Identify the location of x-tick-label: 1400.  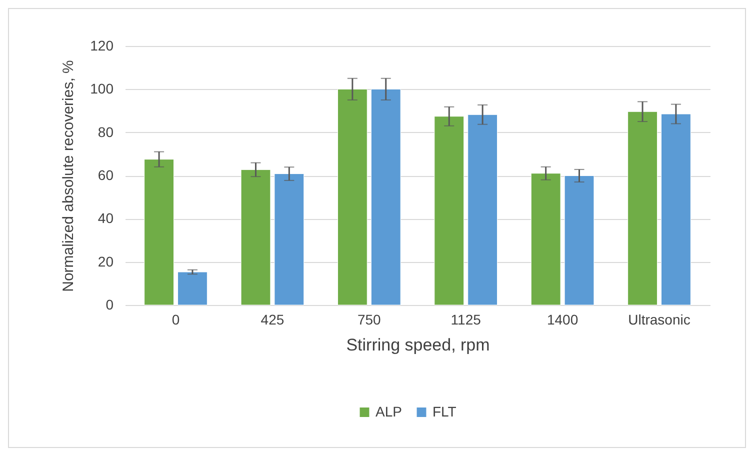
(562, 320).